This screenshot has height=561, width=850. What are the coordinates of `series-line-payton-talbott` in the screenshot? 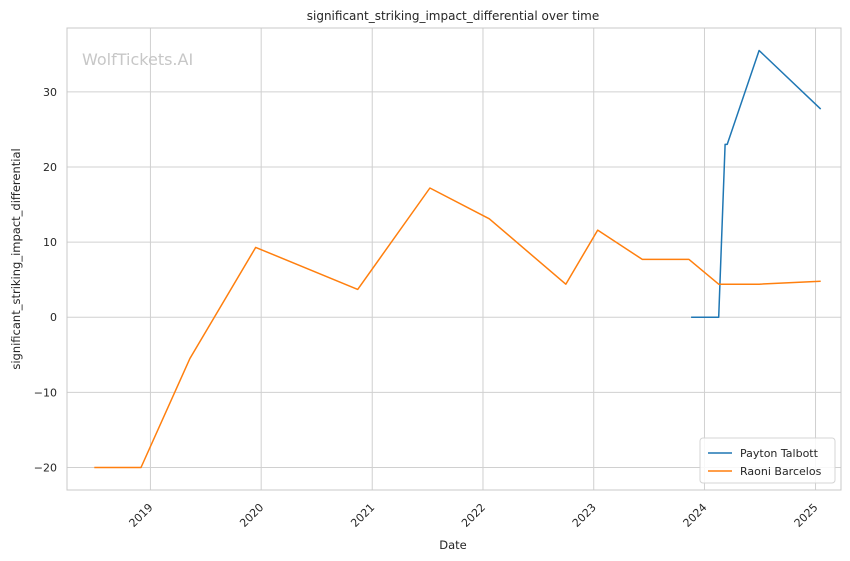 It's located at (756, 183).